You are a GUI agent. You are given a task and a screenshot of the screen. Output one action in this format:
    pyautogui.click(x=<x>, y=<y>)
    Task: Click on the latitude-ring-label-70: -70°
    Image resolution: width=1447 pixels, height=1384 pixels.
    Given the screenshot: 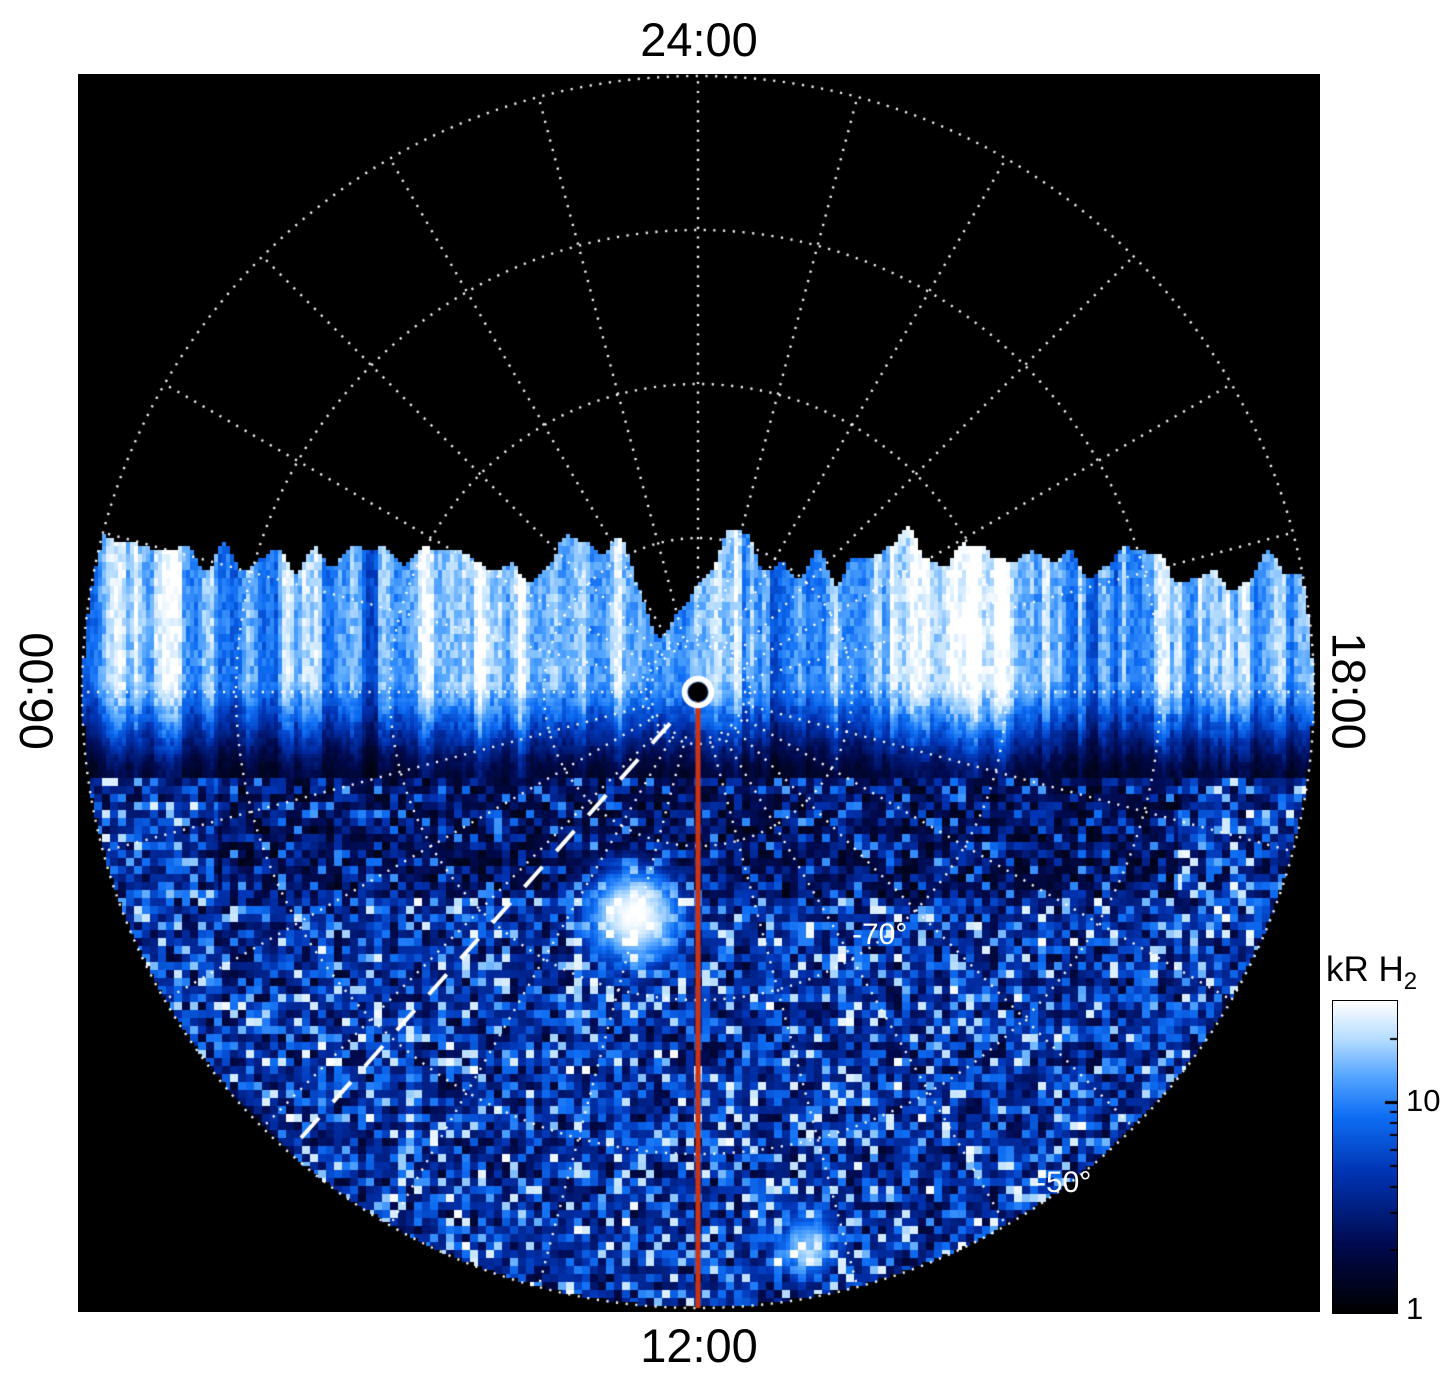 What is the action you would take?
    pyautogui.click(x=880, y=934)
    